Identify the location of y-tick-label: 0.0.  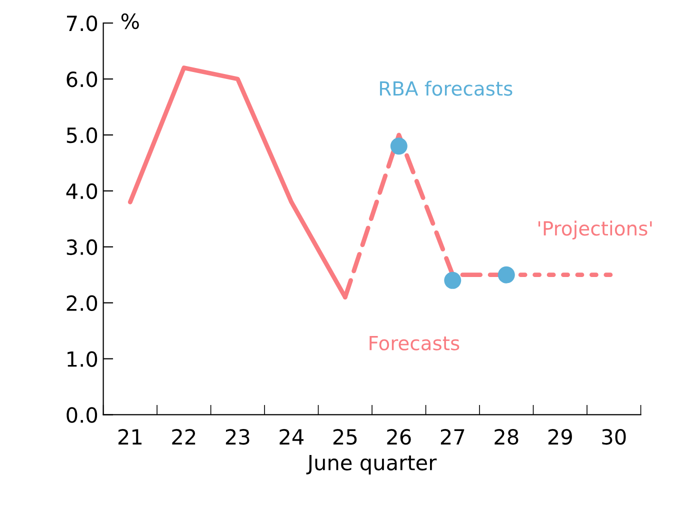
(82, 415).